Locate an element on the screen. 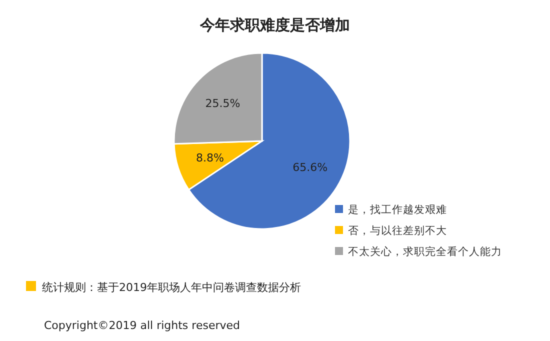  data-label: 25.5% is located at coordinates (222, 103).